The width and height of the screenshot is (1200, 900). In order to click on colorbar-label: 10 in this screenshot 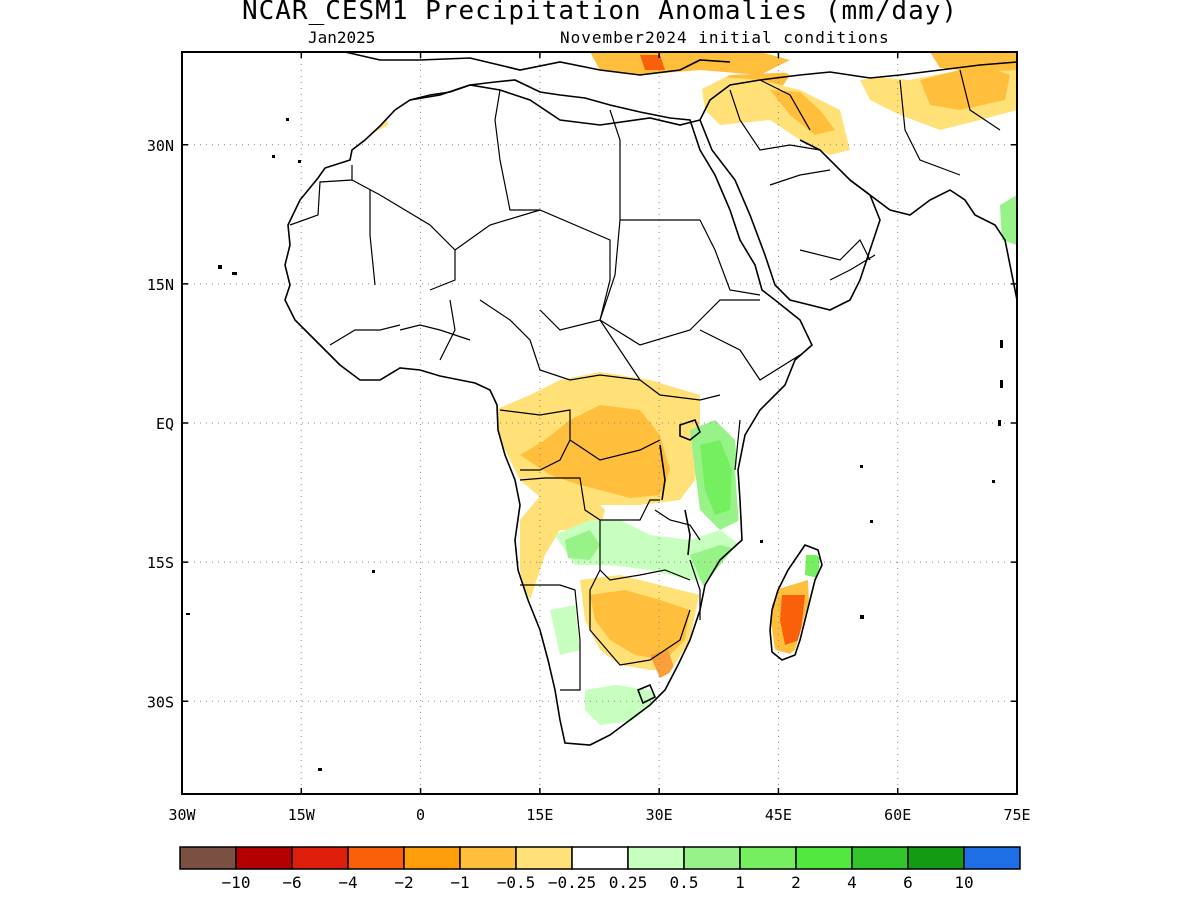, I will do `click(963, 882)`.